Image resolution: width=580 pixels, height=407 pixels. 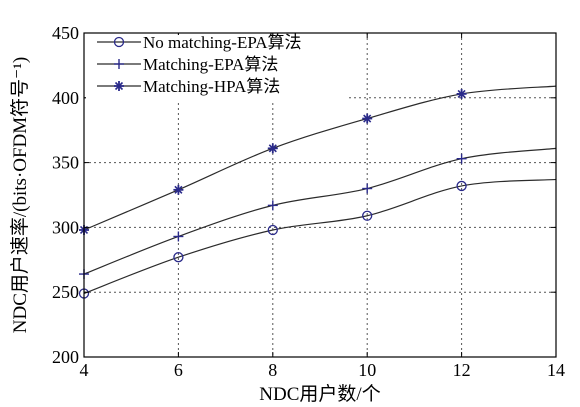 What do you see at coordinates (65, 292) in the screenshot?
I see `y-tick-label: 250` at bounding box center [65, 292].